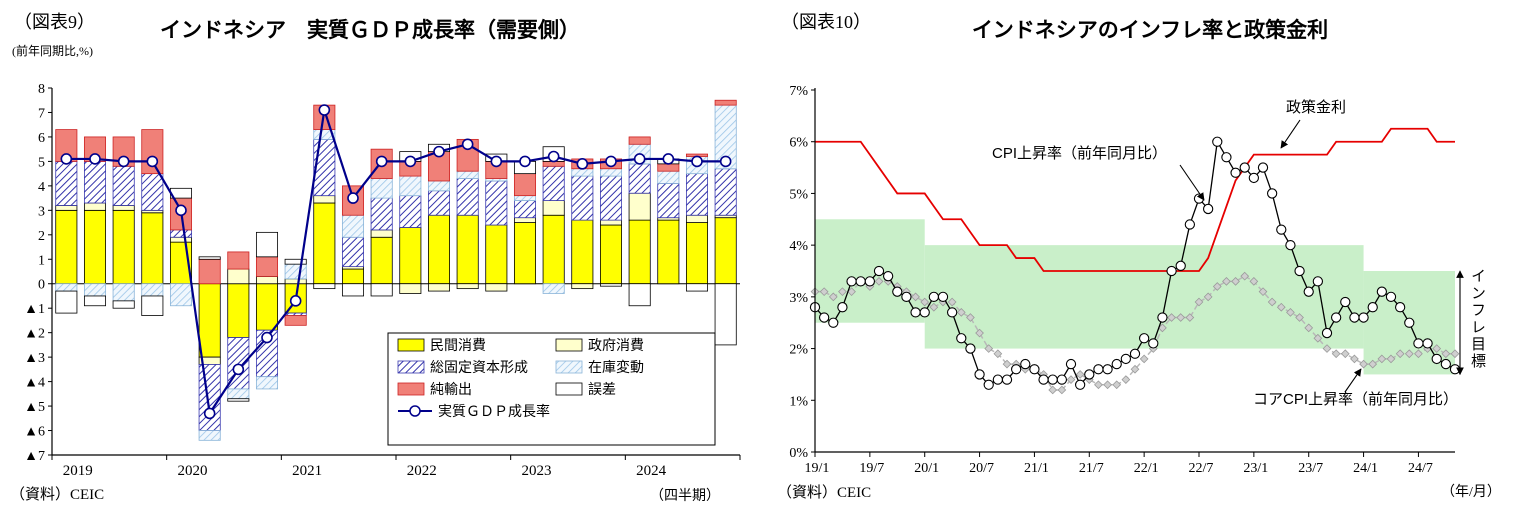 Image resolution: width=1521 pixels, height=526 pixels. What do you see at coordinates (192, 471) in the screenshot?
I see `svg-text: 2020` at bounding box center [192, 471].